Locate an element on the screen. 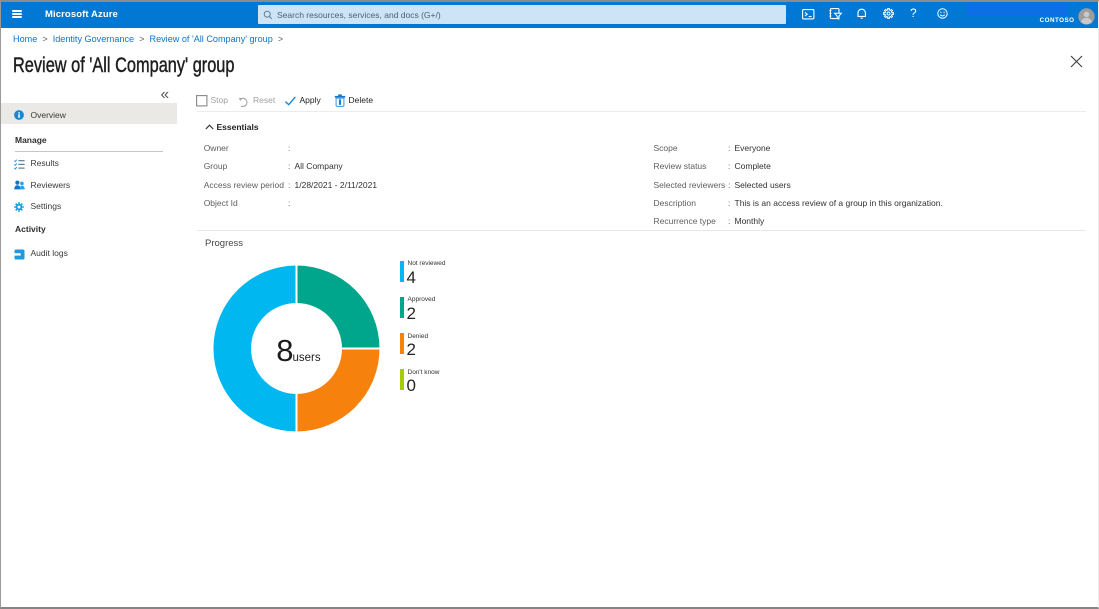  svg-text: 8 is located at coordinates (284, 350).